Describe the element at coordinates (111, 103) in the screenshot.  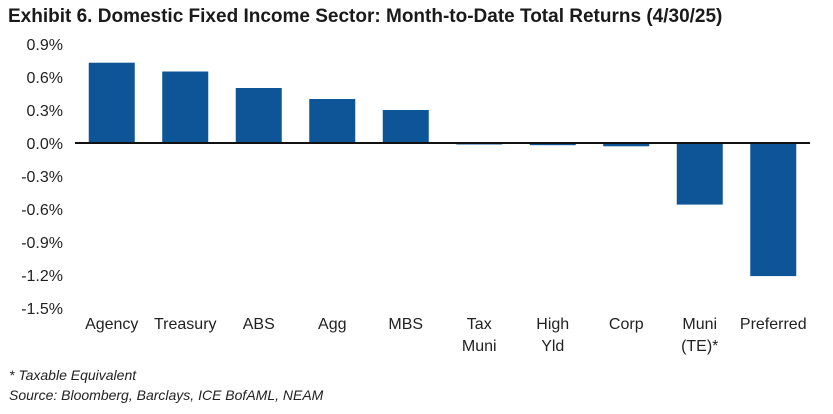
I see `bar-agency` at that location.